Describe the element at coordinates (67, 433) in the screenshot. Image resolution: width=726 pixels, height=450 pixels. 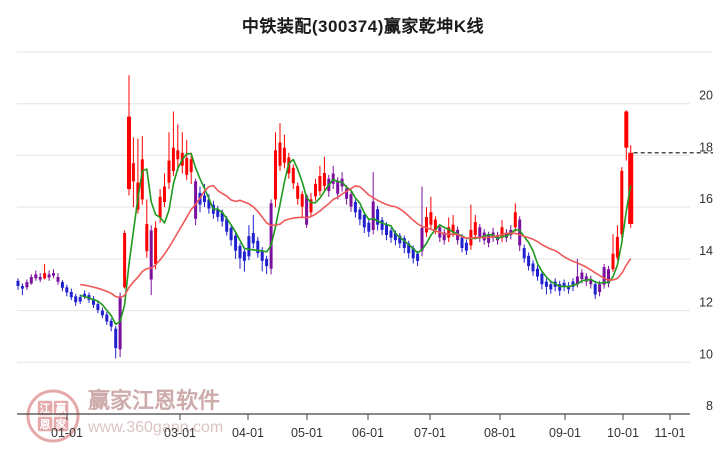
I see `x-axis-tick-label: 01-01` at that location.